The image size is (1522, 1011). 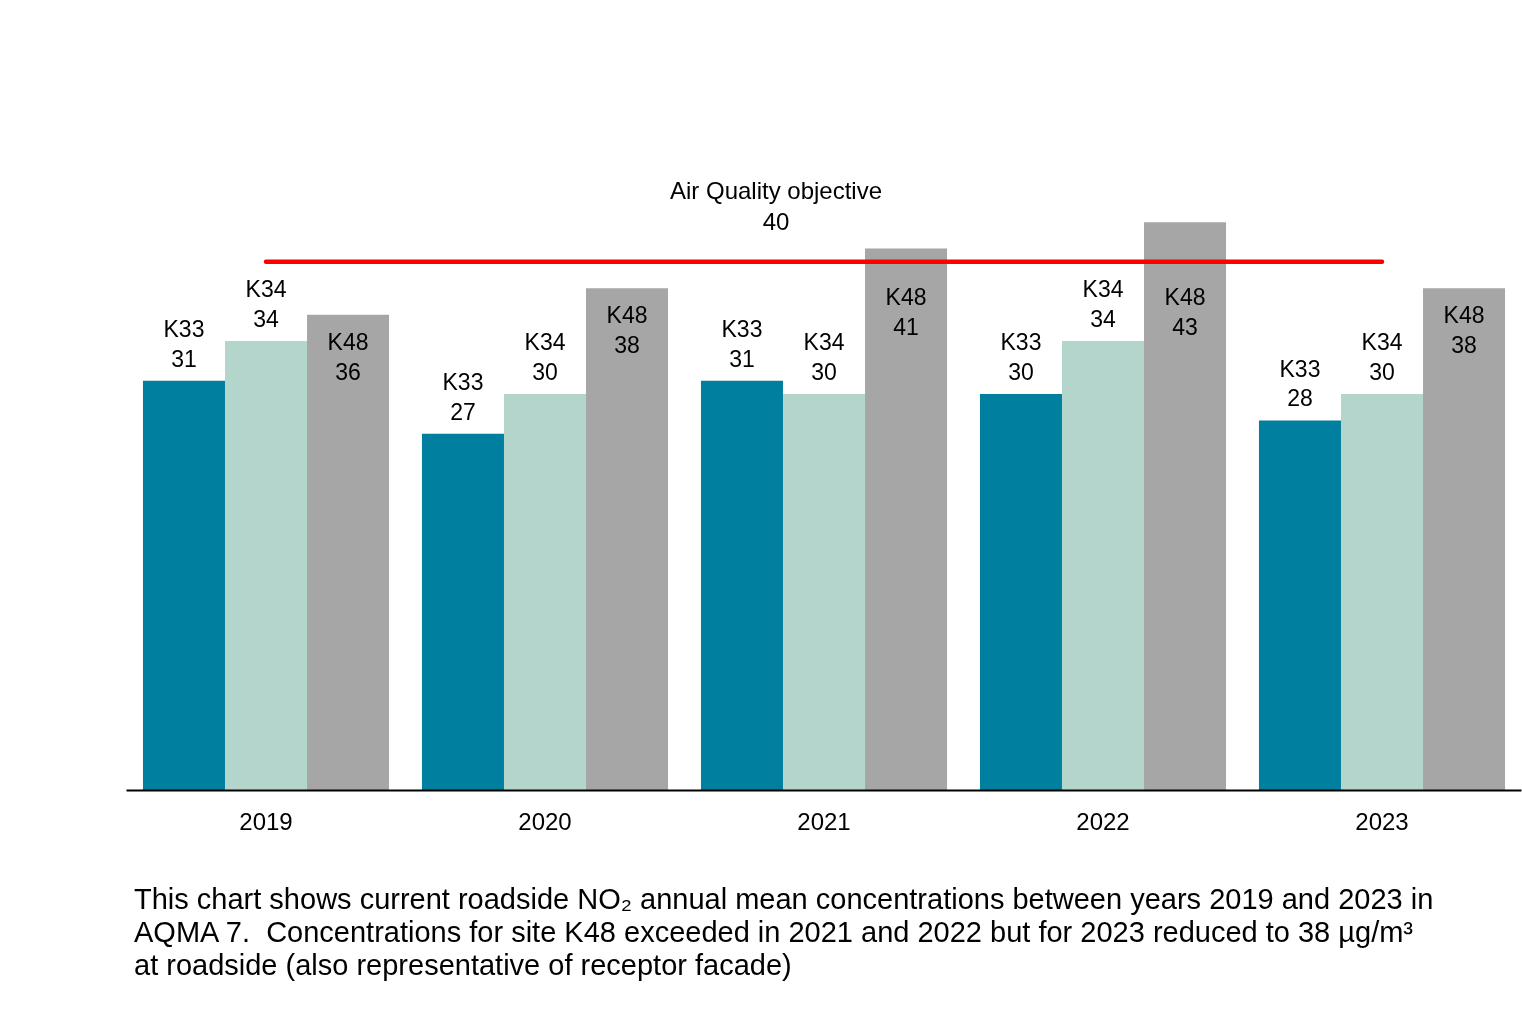 What do you see at coordinates (1185, 326) in the screenshot?
I see `data-label: 43` at bounding box center [1185, 326].